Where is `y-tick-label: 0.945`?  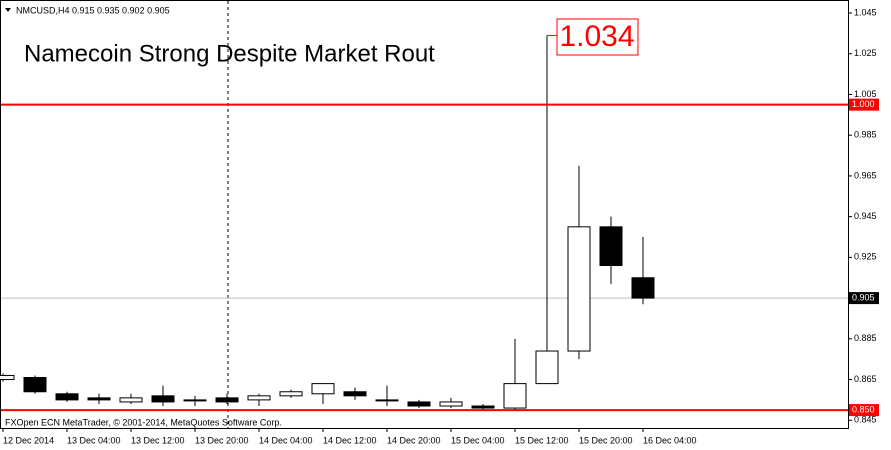
y-tick-label: 0.945 is located at coordinates (865, 216).